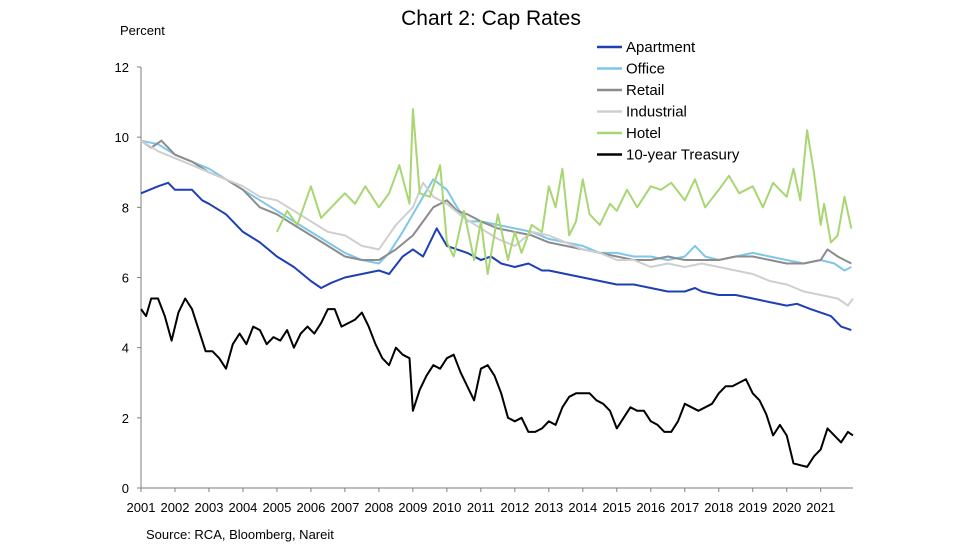  I want to click on x-tick-label: 2021, so click(820, 507).